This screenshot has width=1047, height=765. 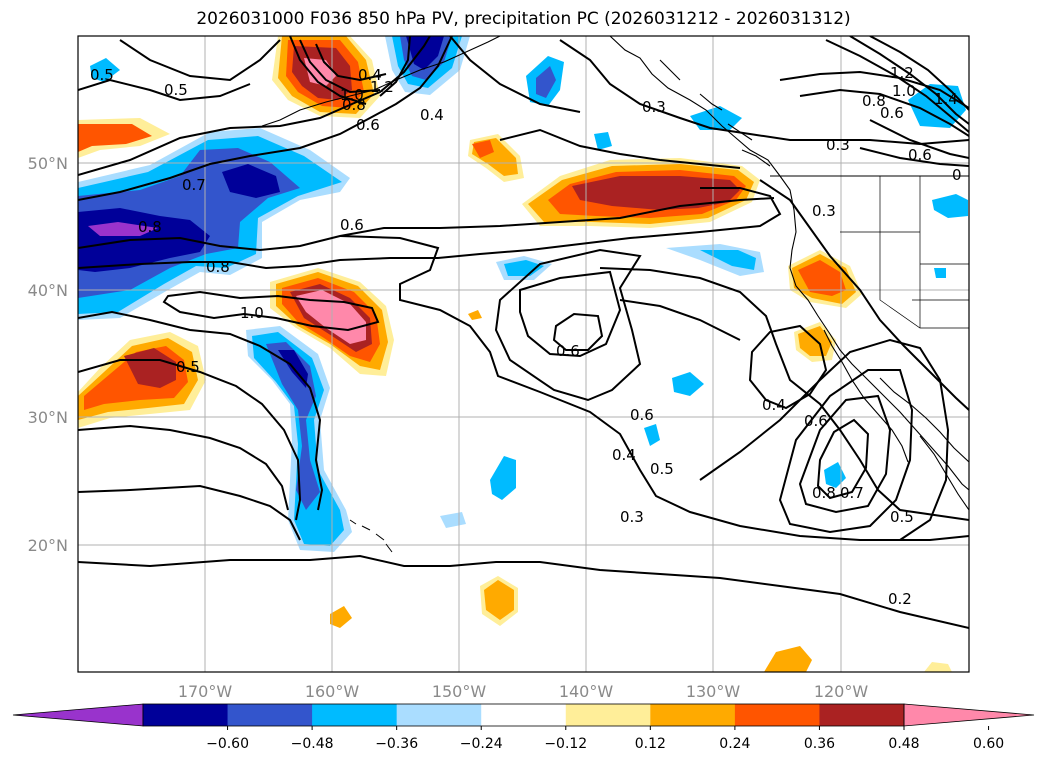 I want to click on contour-t, so click(x=824, y=439).